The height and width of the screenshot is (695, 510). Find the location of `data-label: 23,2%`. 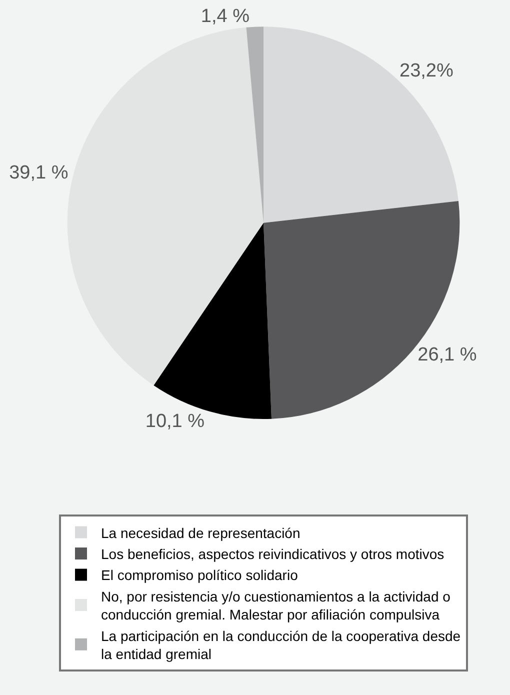

data-label: 23,2% is located at coordinates (427, 71).